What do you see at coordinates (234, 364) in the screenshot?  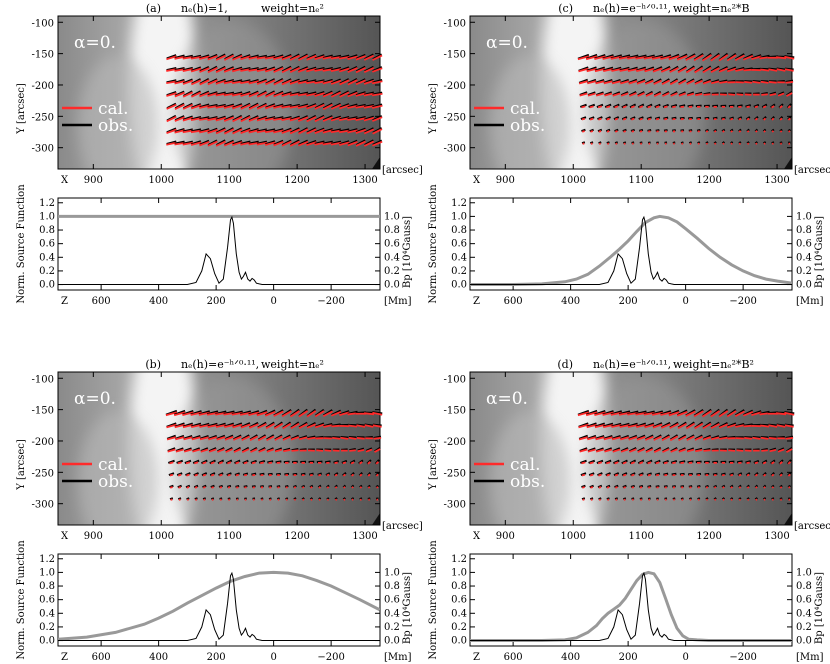 I see `panel-title: (b) nₑ(h)=e⁻ʰᐟ⁰·¹¹, weight=nₑ²` at bounding box center [234, 364].